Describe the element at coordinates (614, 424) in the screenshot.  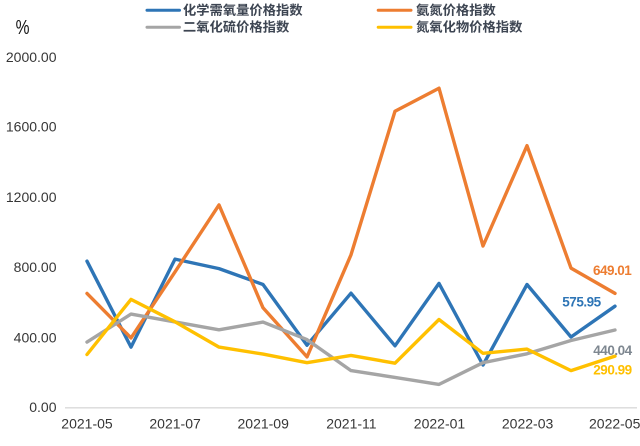
I see `svg-text: 2022-05` at that location.